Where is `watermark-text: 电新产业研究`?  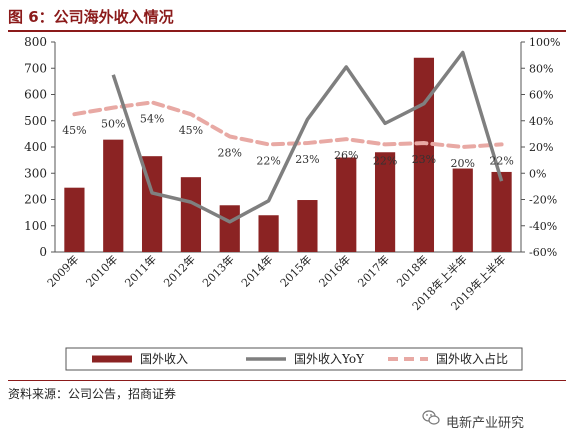 watermark-text: 电新产业研究 is located at coordinates (485, 423).